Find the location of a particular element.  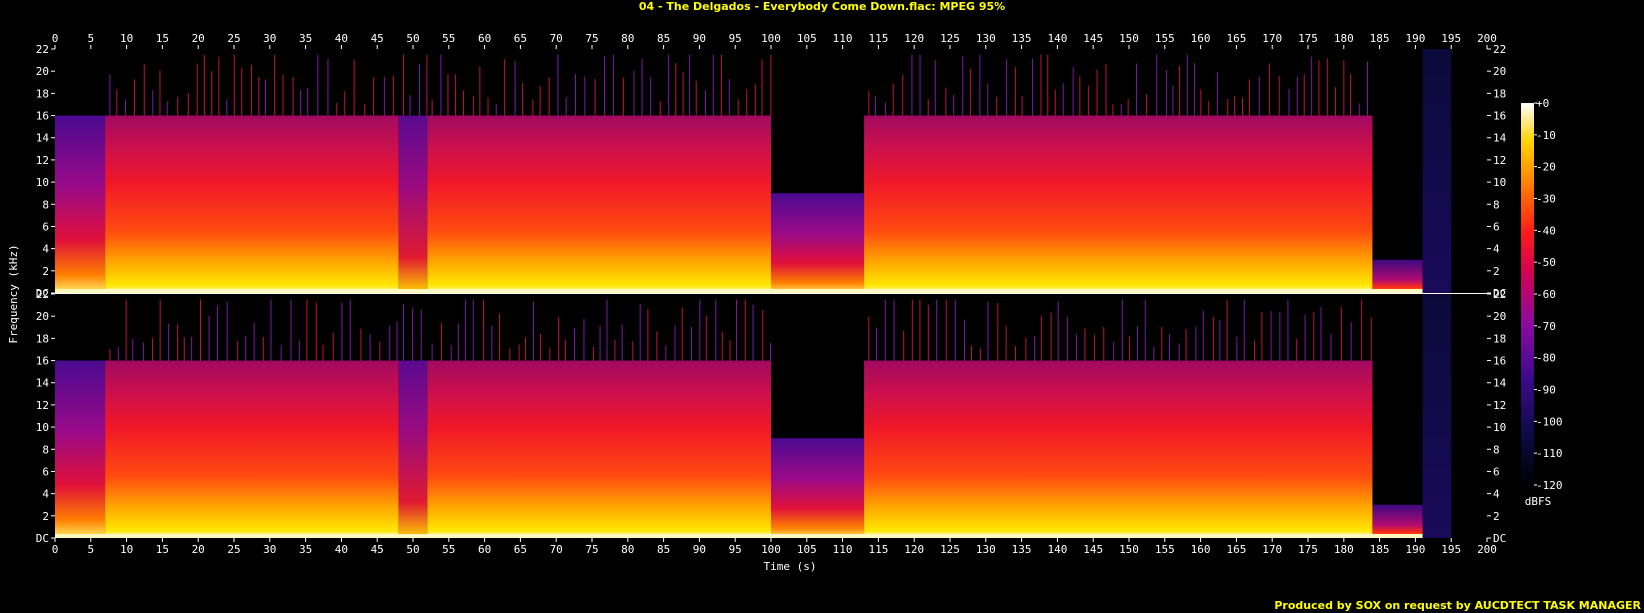

colorbar-tick-label: +0 is located at coordinates (1542, 103).